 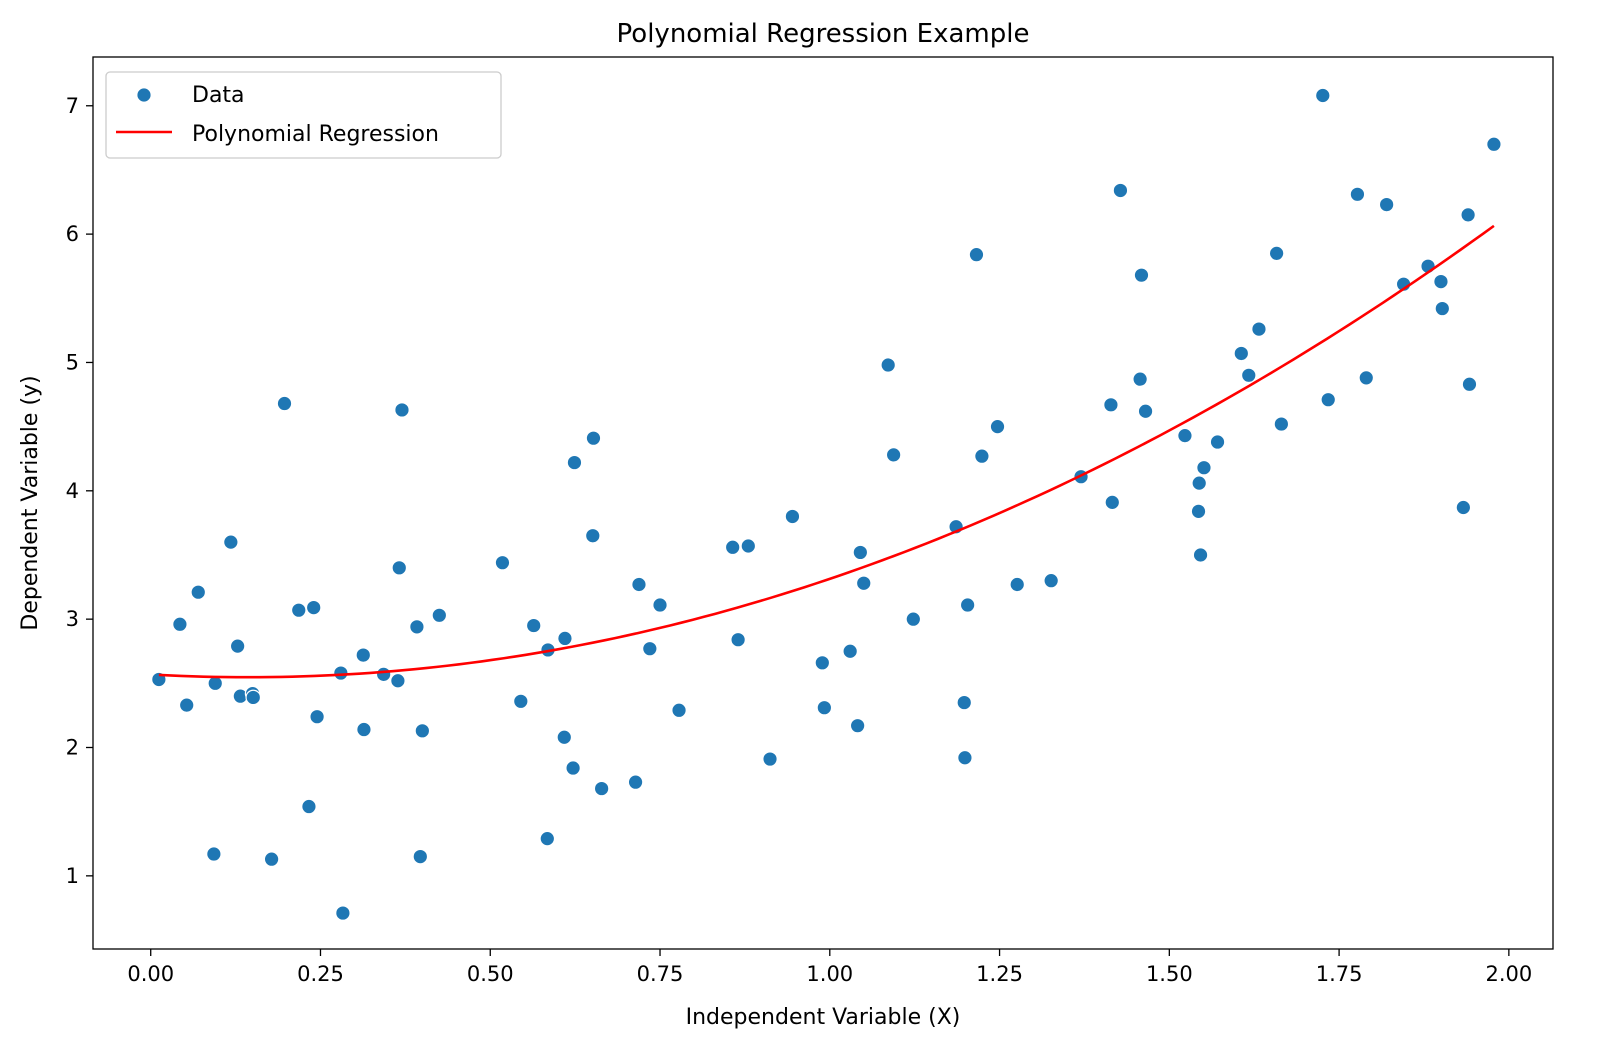 I want to click on x-axis-title: Independent Variable (X), so click(x=823, y=1017).